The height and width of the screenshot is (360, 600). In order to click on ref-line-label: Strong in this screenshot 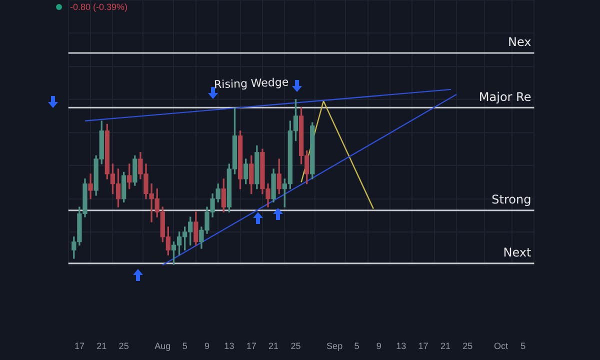, I will do `click(512, 199)`.